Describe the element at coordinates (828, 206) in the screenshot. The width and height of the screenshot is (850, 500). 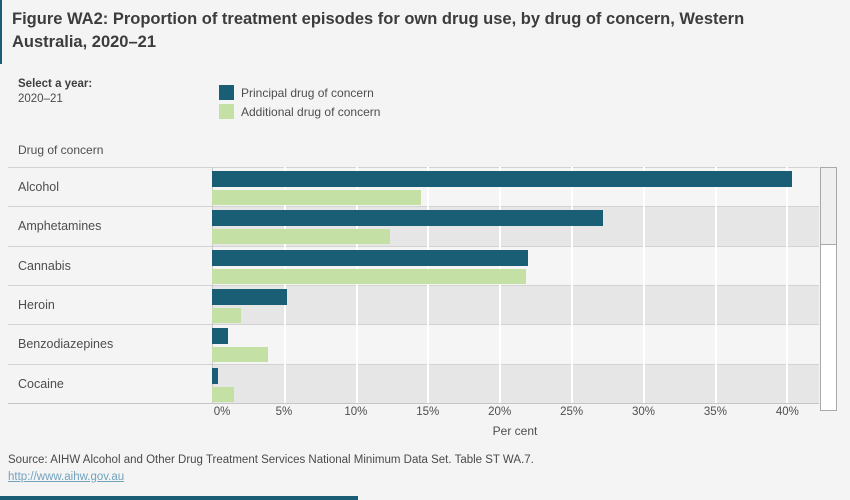
I see `scrollbar-thumb` at that location.